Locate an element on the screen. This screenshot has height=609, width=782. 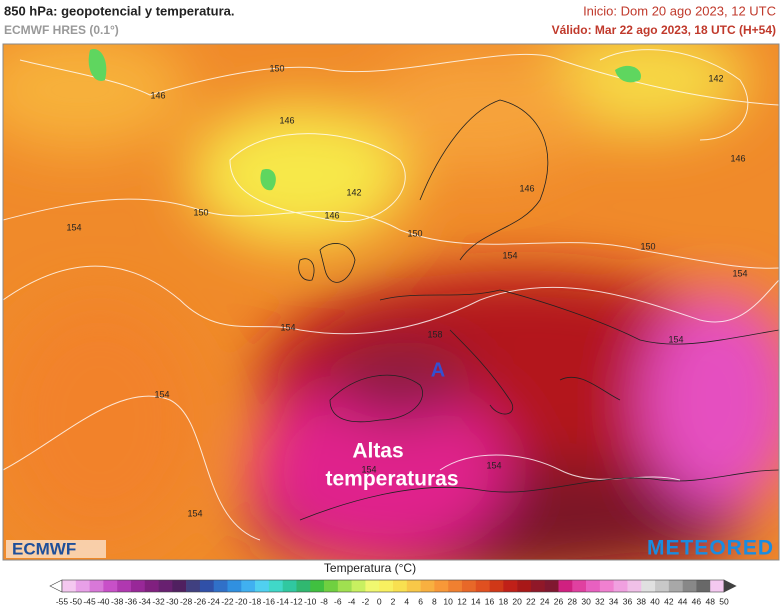
colorbar-label: 14 is located at coordinates (476, 601).